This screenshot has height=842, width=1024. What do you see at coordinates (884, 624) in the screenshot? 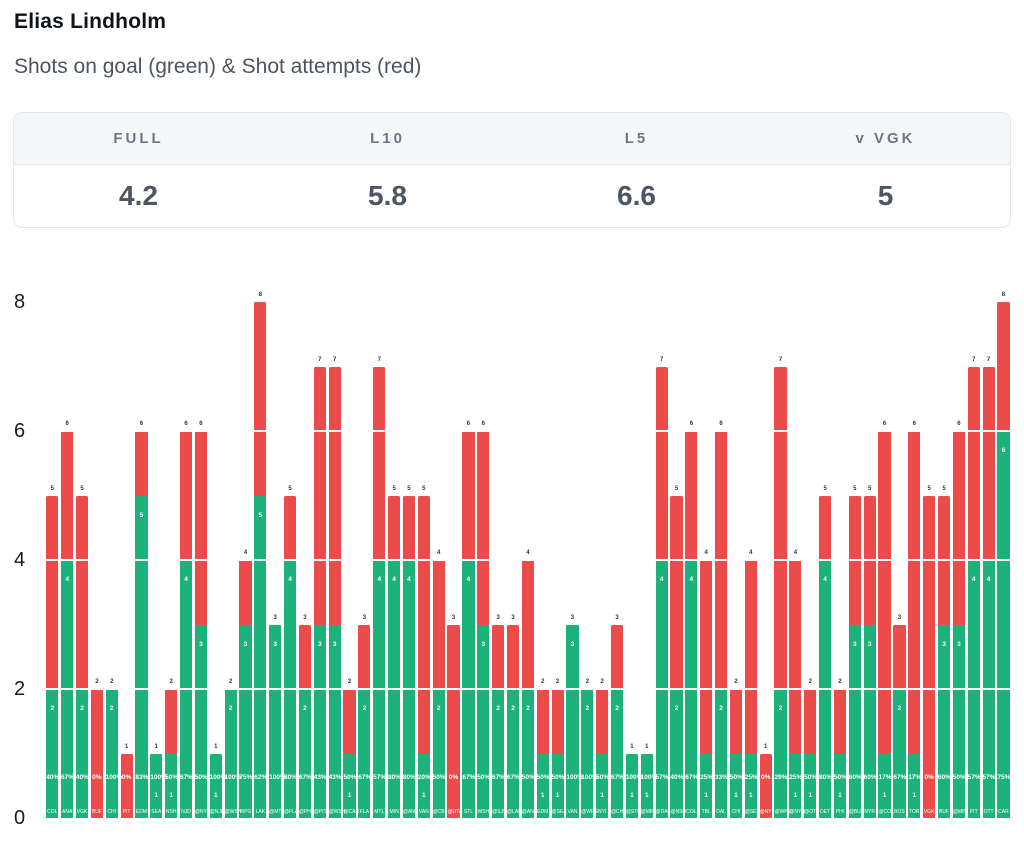
I see `game-bar-57-at-COL` at bounding box center [884, 624].